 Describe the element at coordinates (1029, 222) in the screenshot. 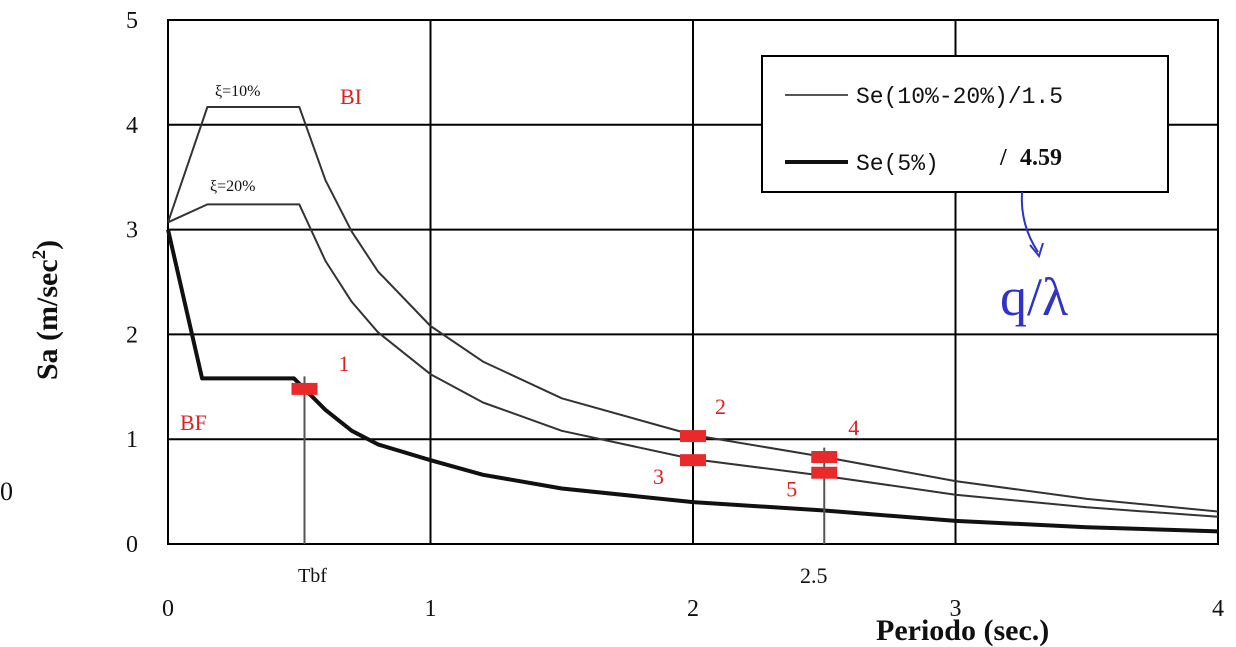

I see `blue-arrow-icon` at that location.